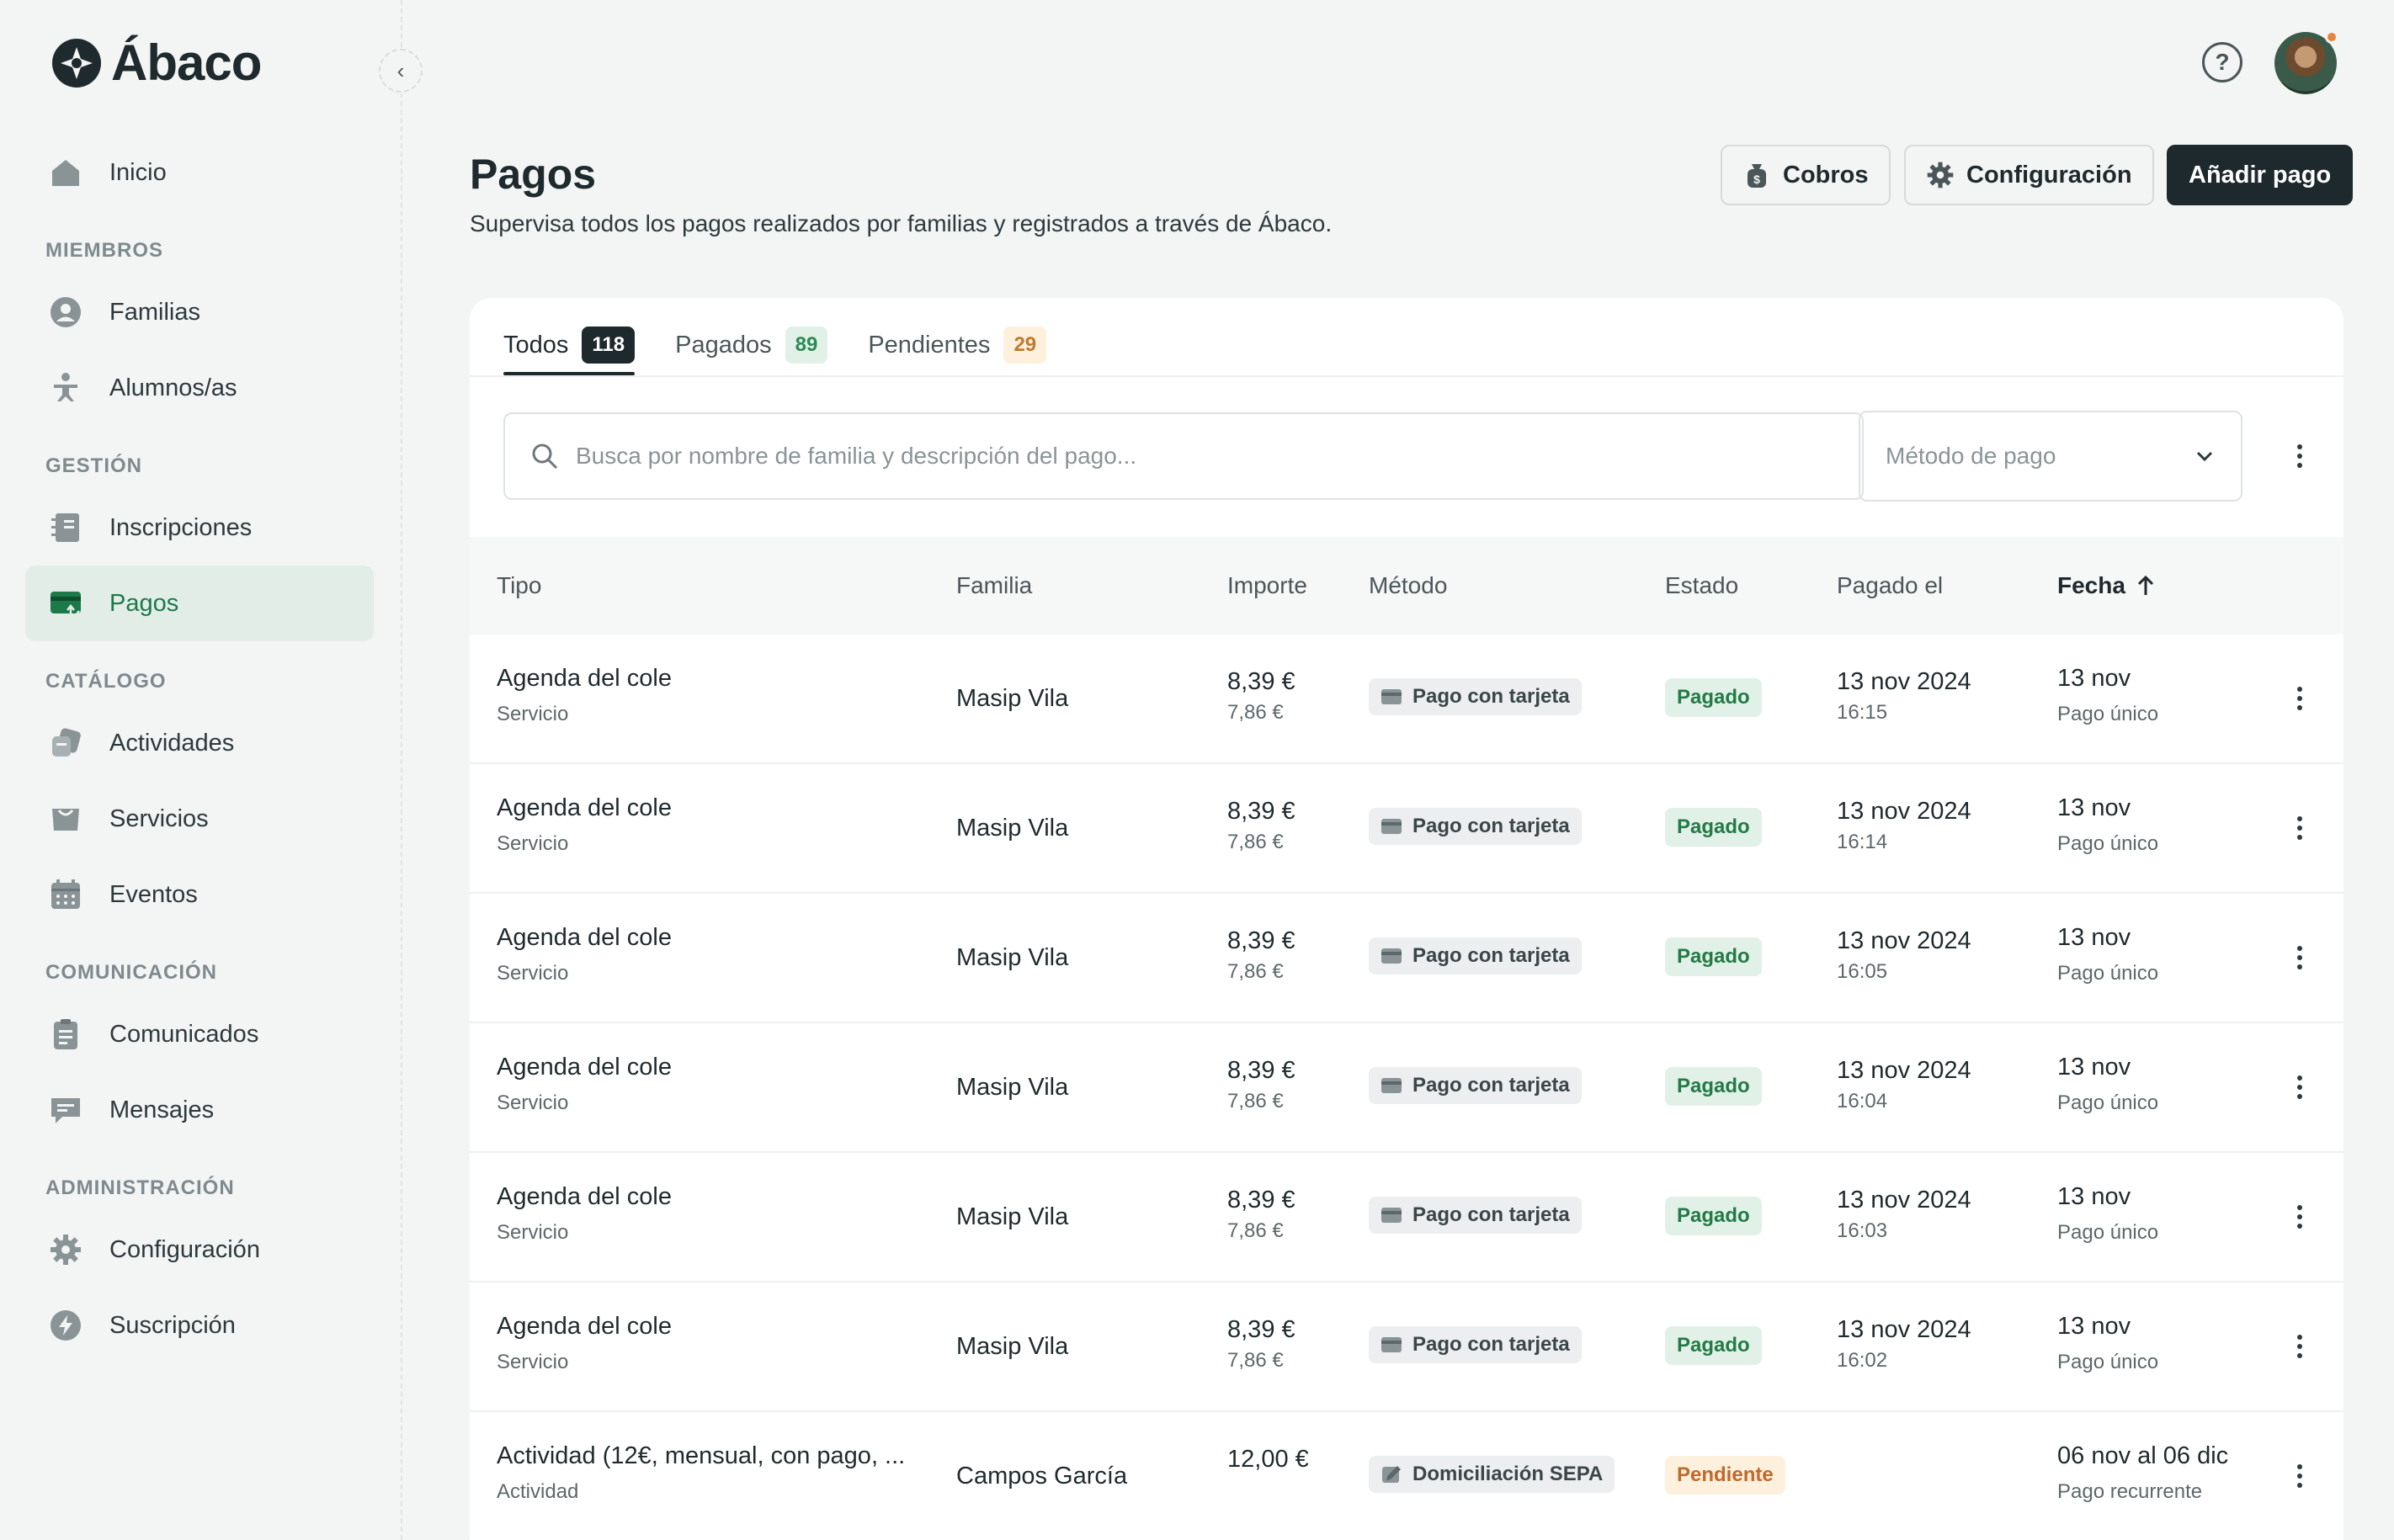 The height and width of the screenshot is (1540, 2394). What do you see at coordinates (199, 1325) in the screenshot?
I see `sidebar-item-suscripcion: Suscripción` at bounding box center [199, 1325].